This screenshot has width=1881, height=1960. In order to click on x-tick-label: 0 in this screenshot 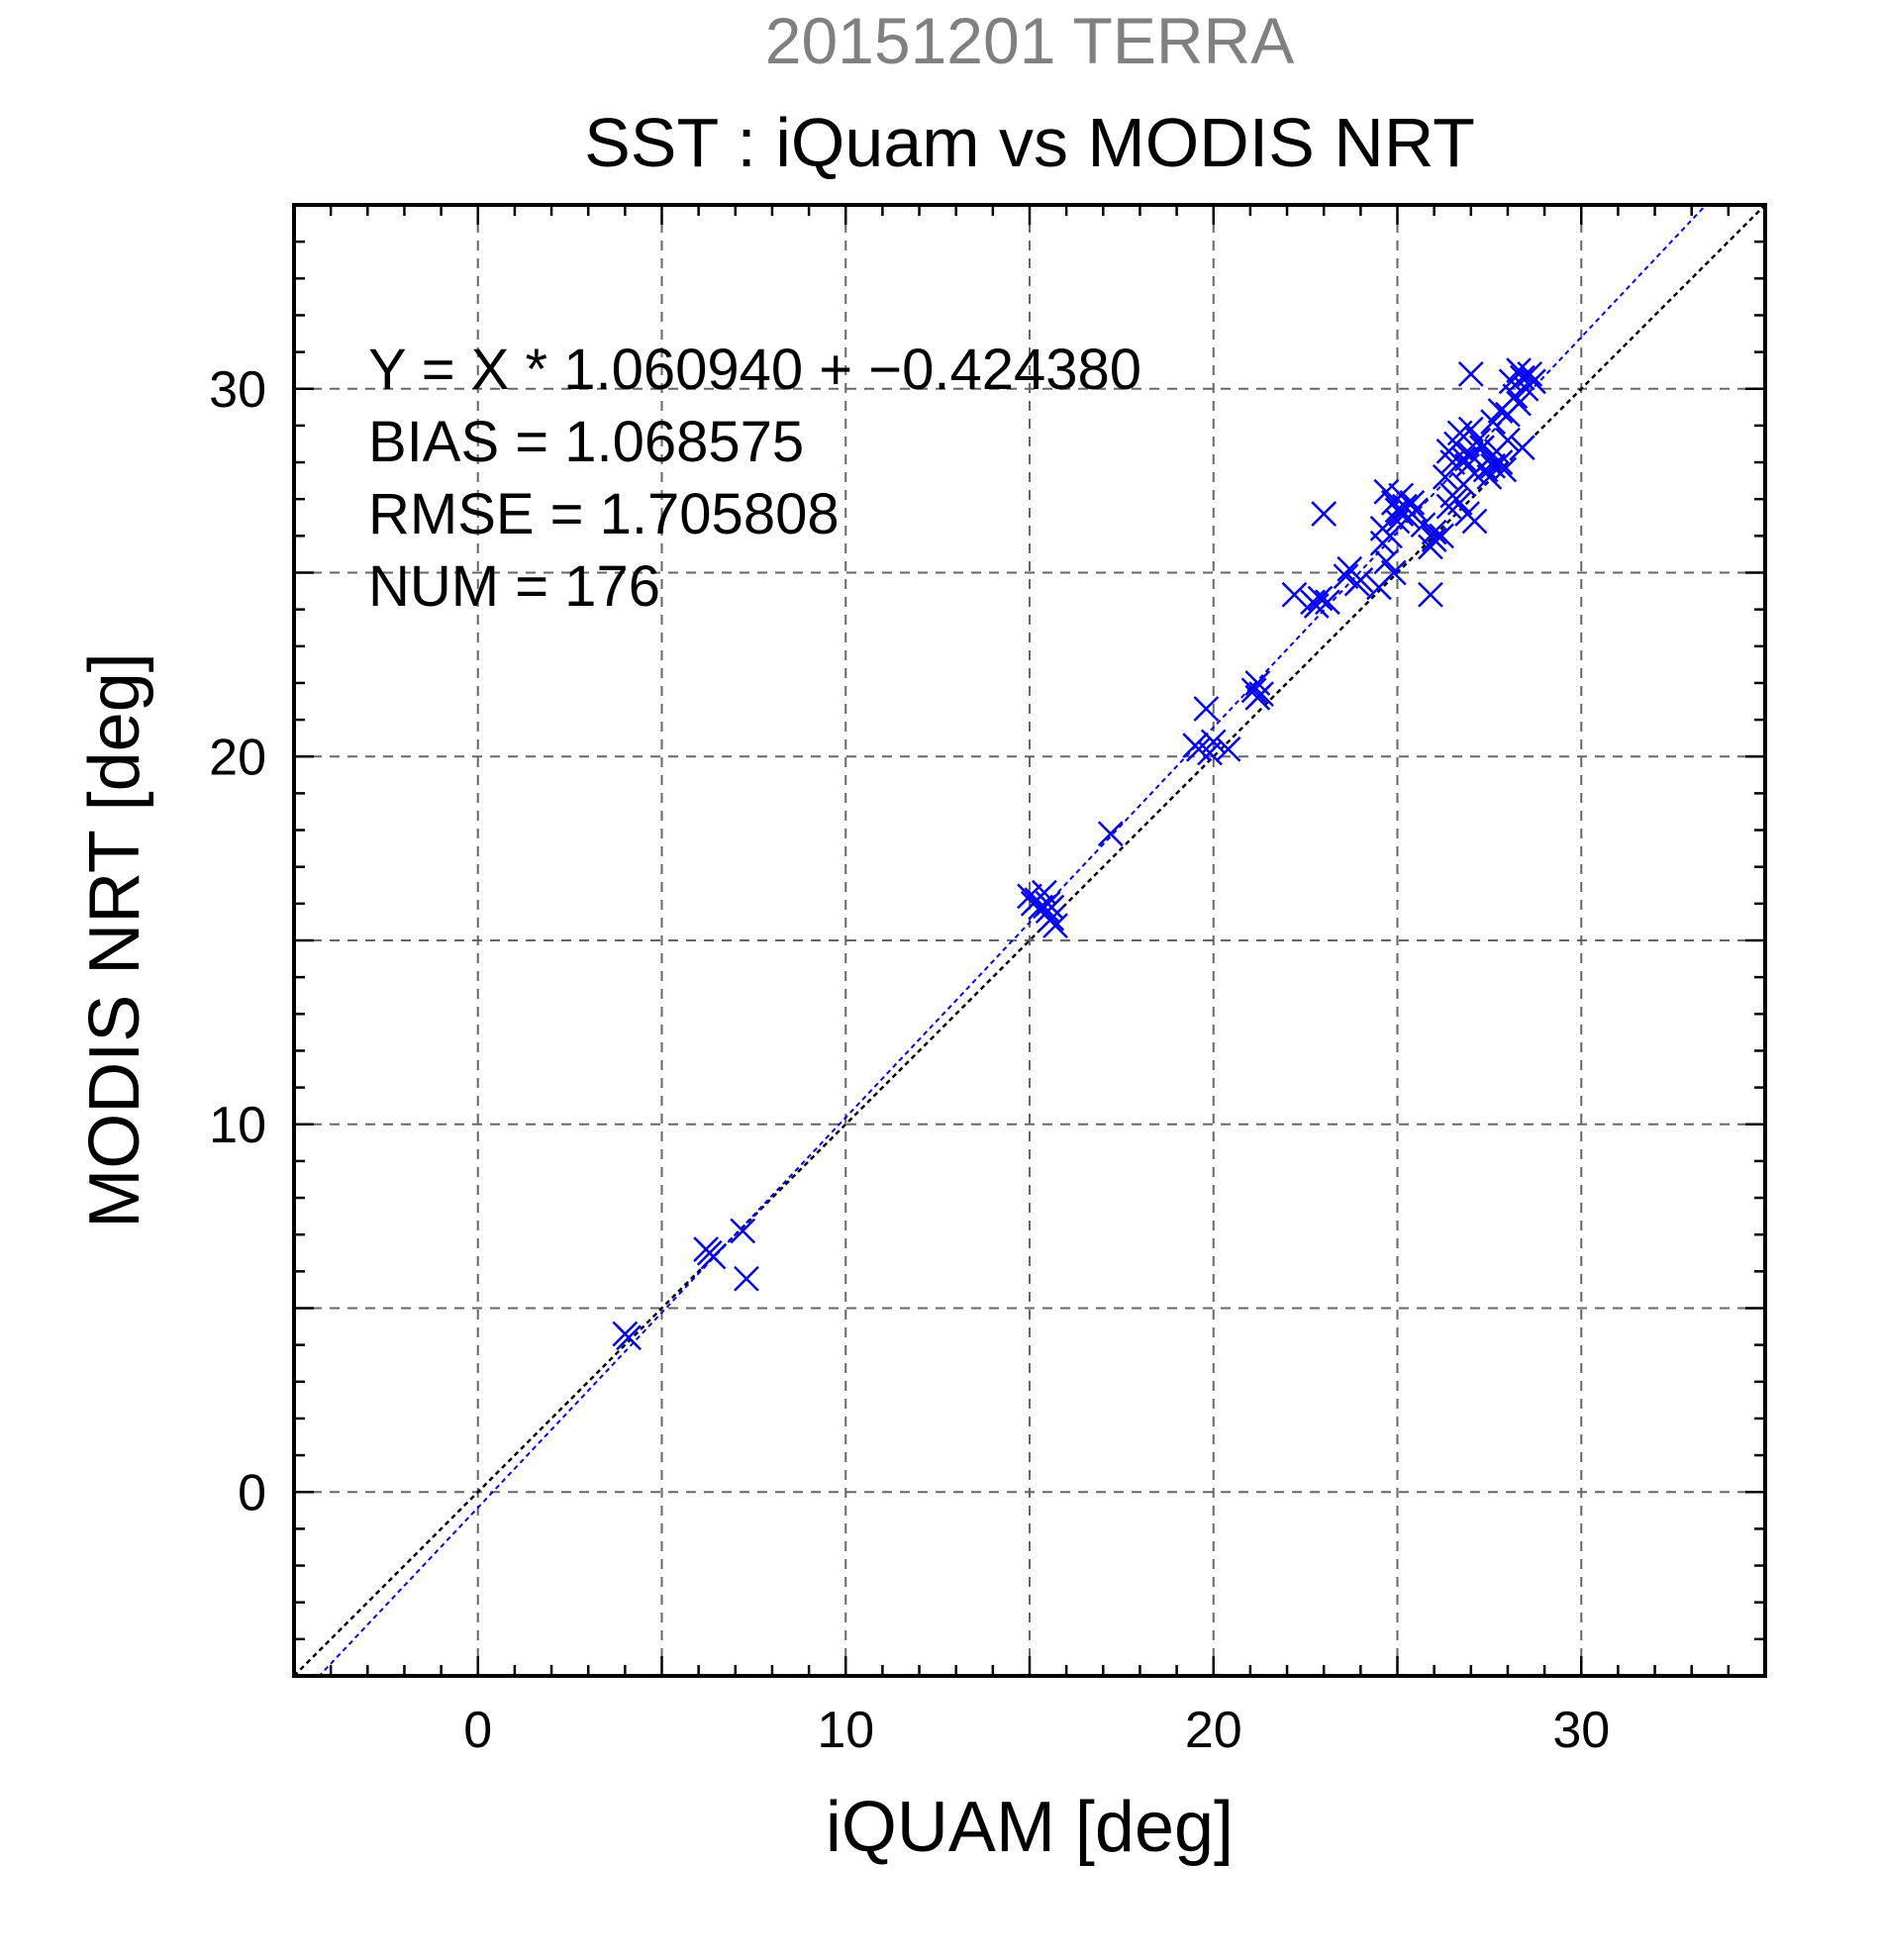, I will do `click(477, 1730)`.